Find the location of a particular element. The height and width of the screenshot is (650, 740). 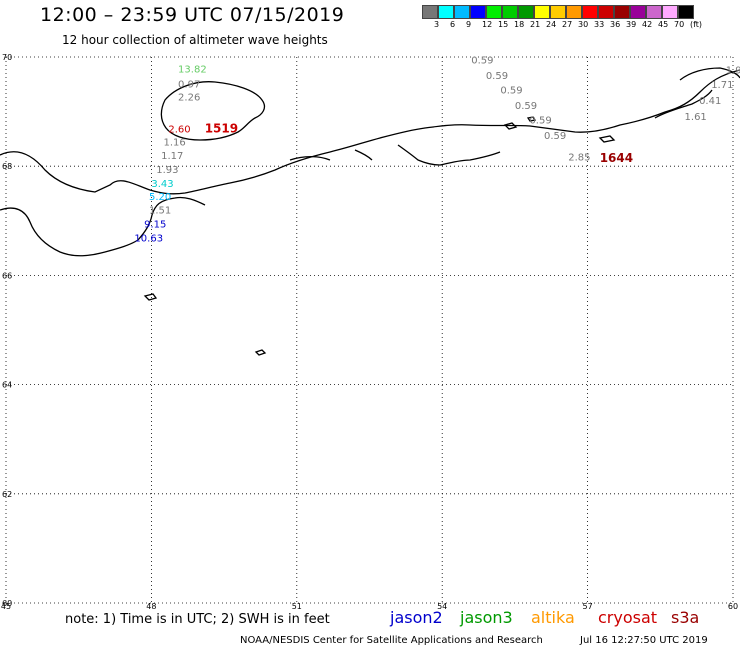

wave-height-label: 2.60 is located at coordinates (179, 129).